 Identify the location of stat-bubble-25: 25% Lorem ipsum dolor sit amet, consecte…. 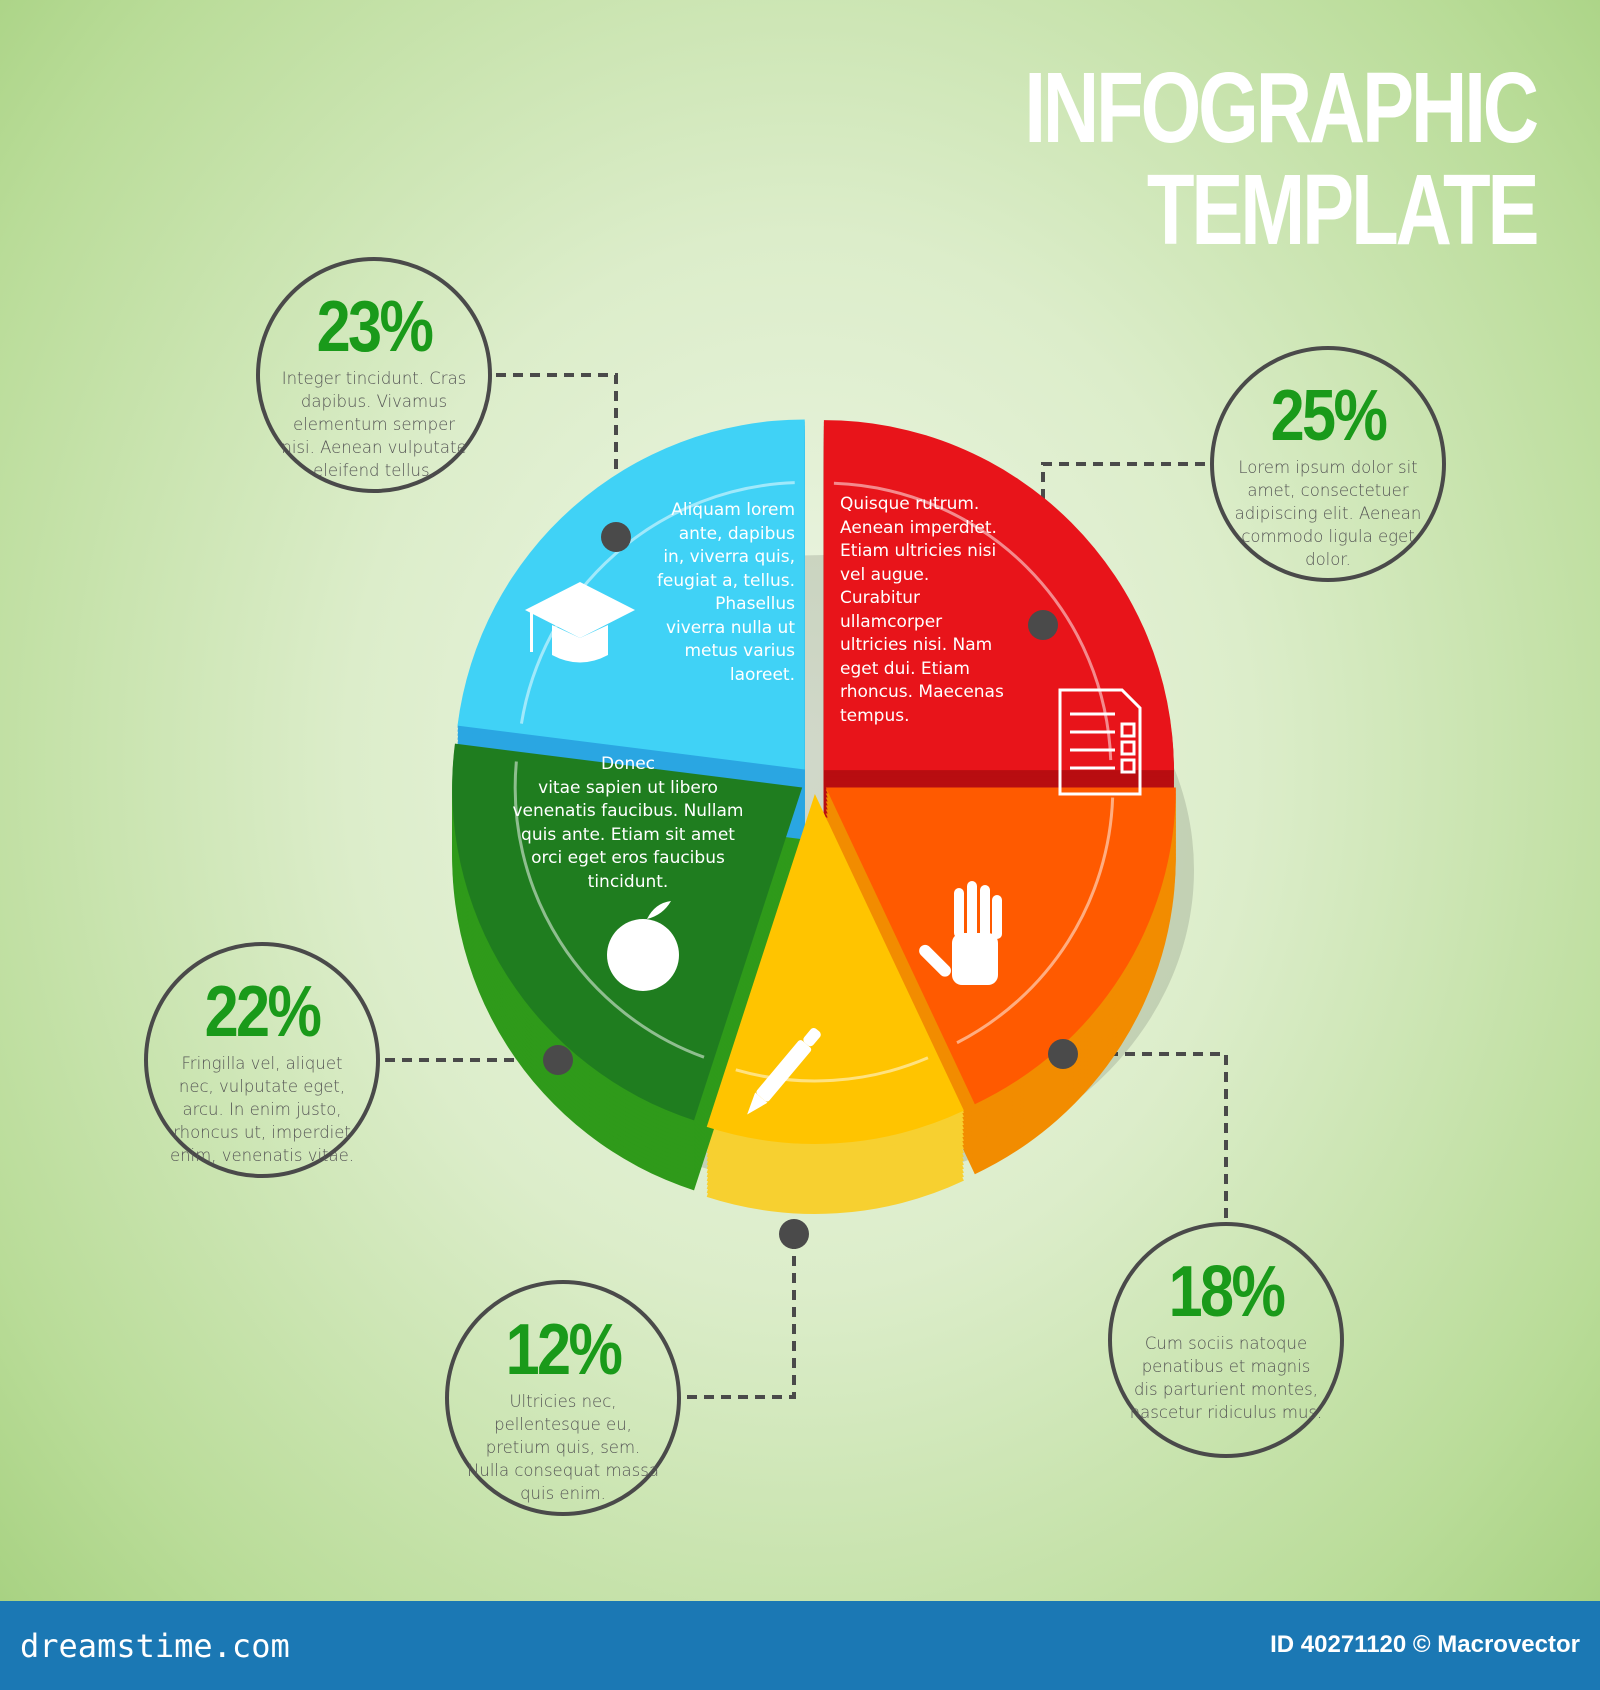
(1328, 464).